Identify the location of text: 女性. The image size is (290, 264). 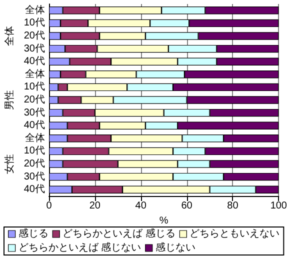
(10, 164).